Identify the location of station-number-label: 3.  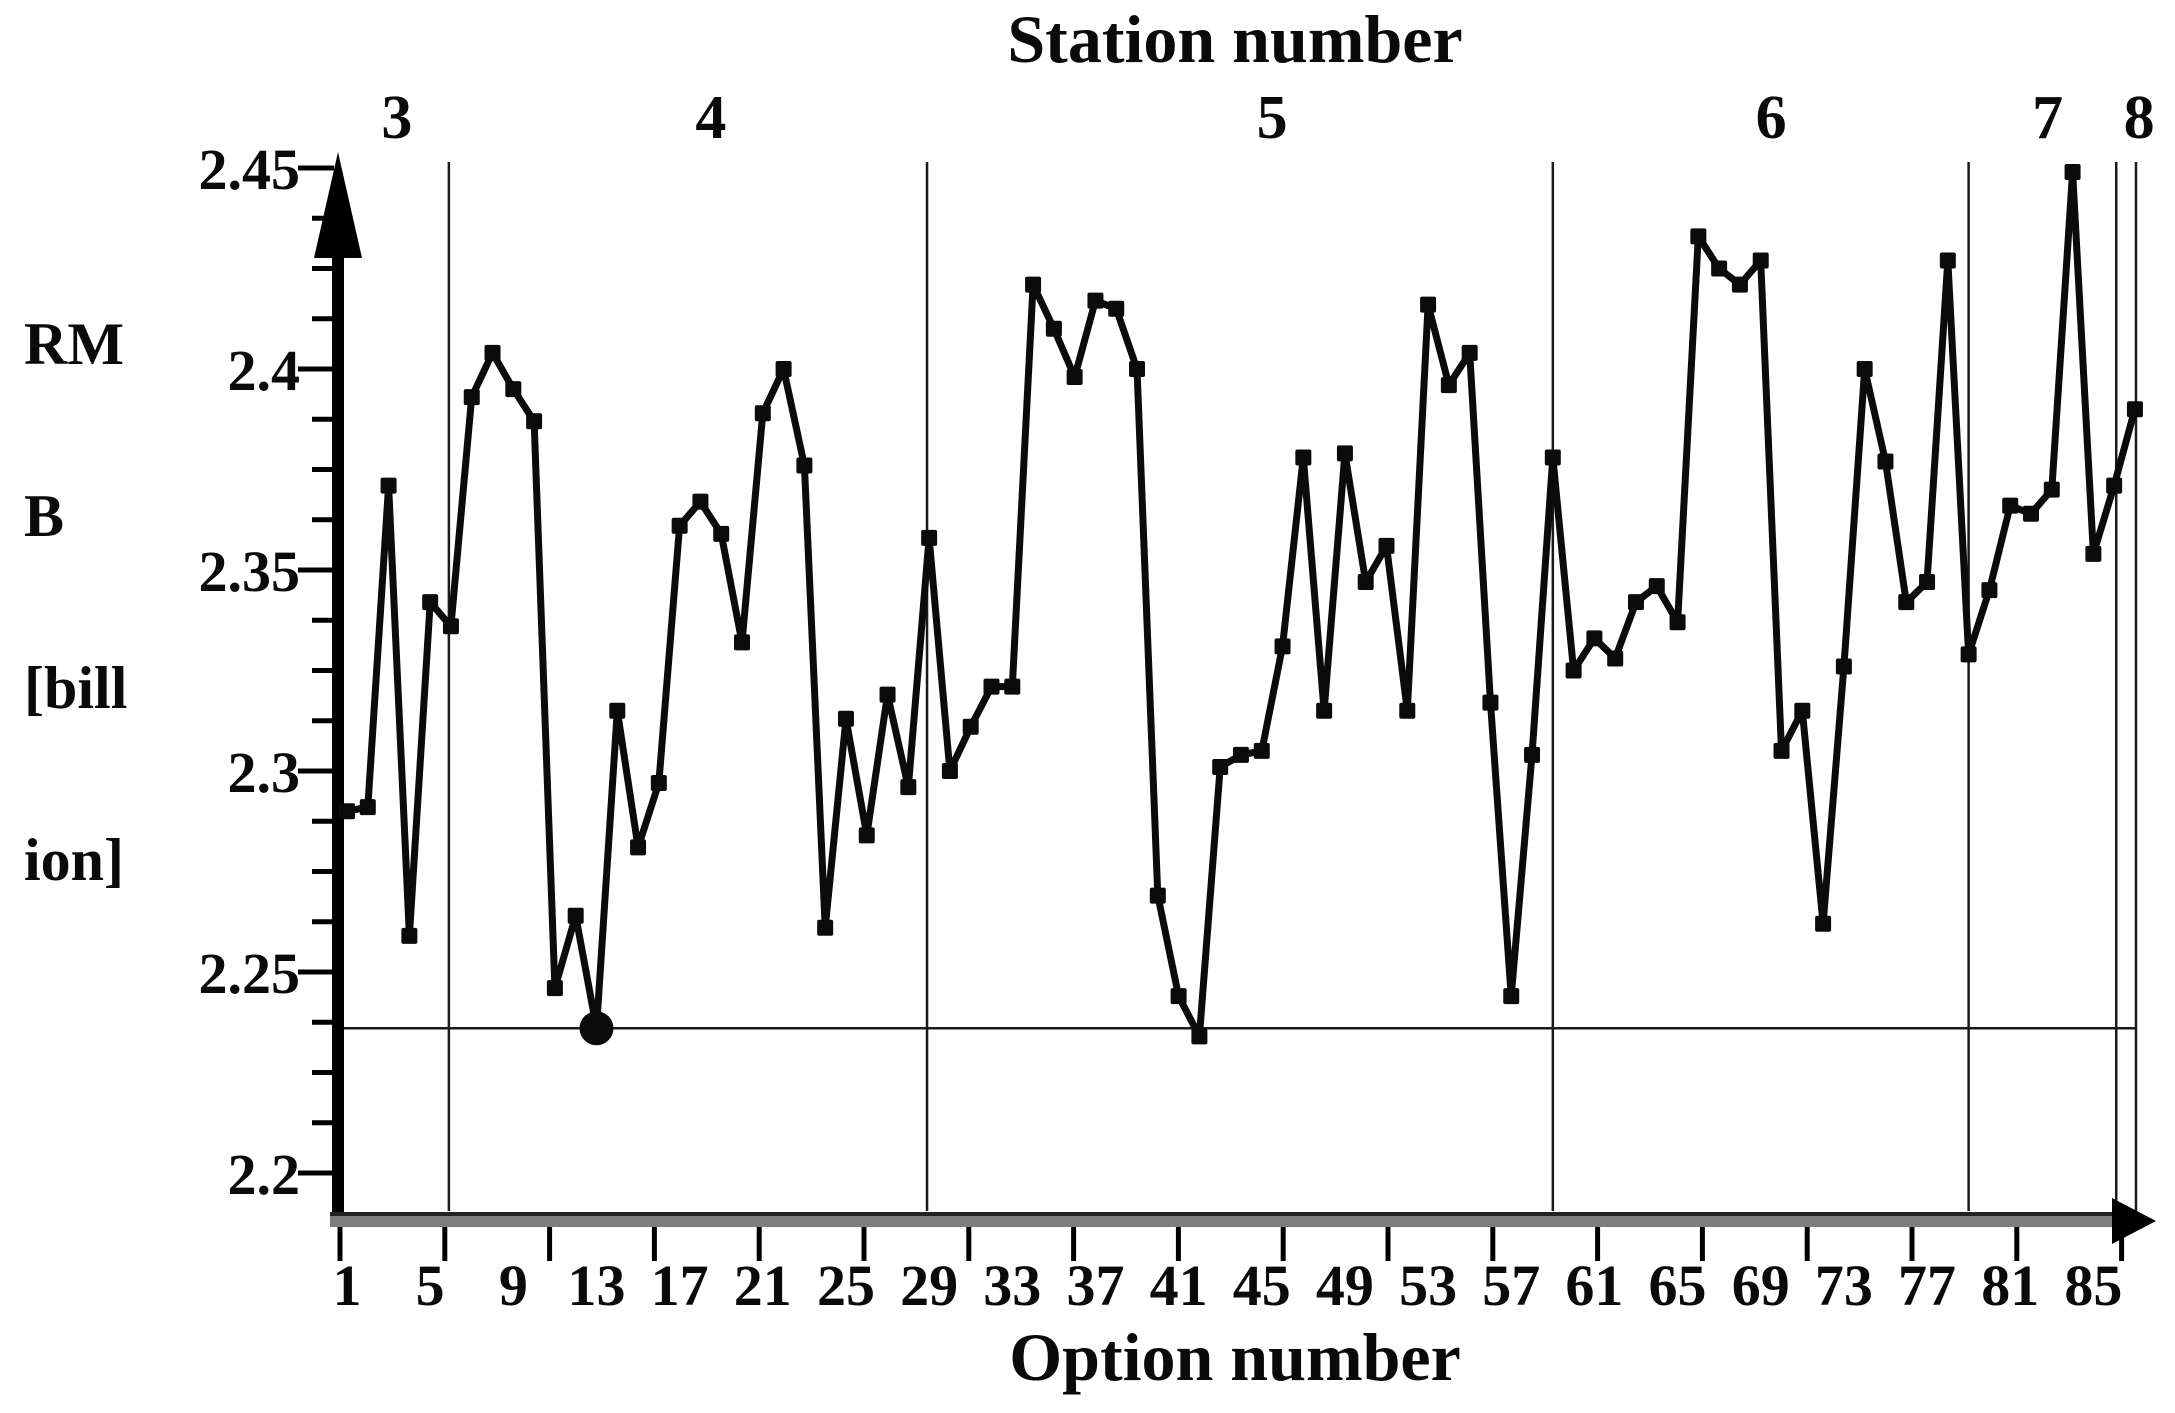
(396, 118).